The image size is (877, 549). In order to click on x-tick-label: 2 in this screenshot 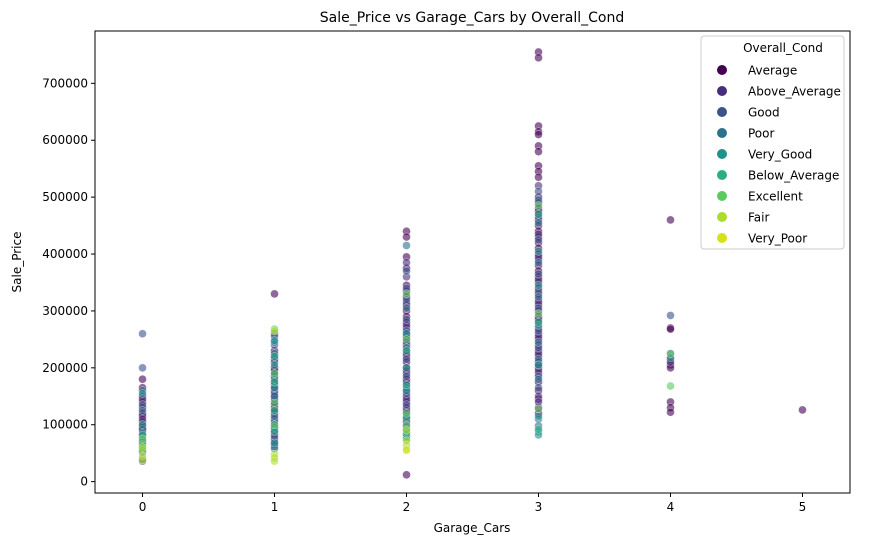, I will do `click(407, 507)`.